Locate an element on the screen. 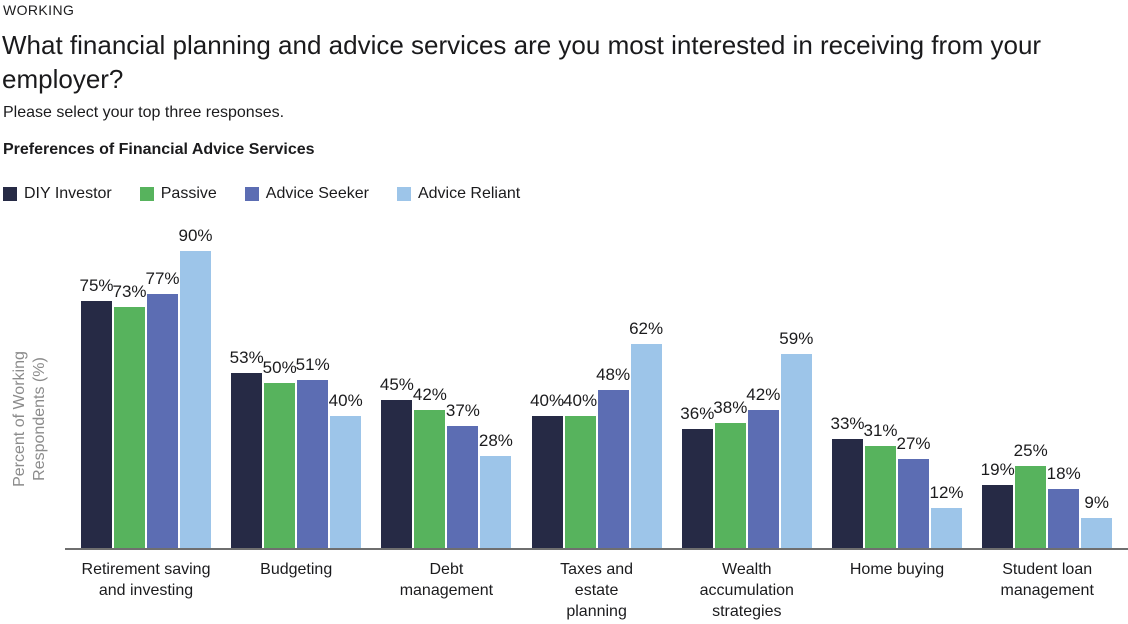  bar-advice-reliant-debt-management is located at coordinates (496, 502).